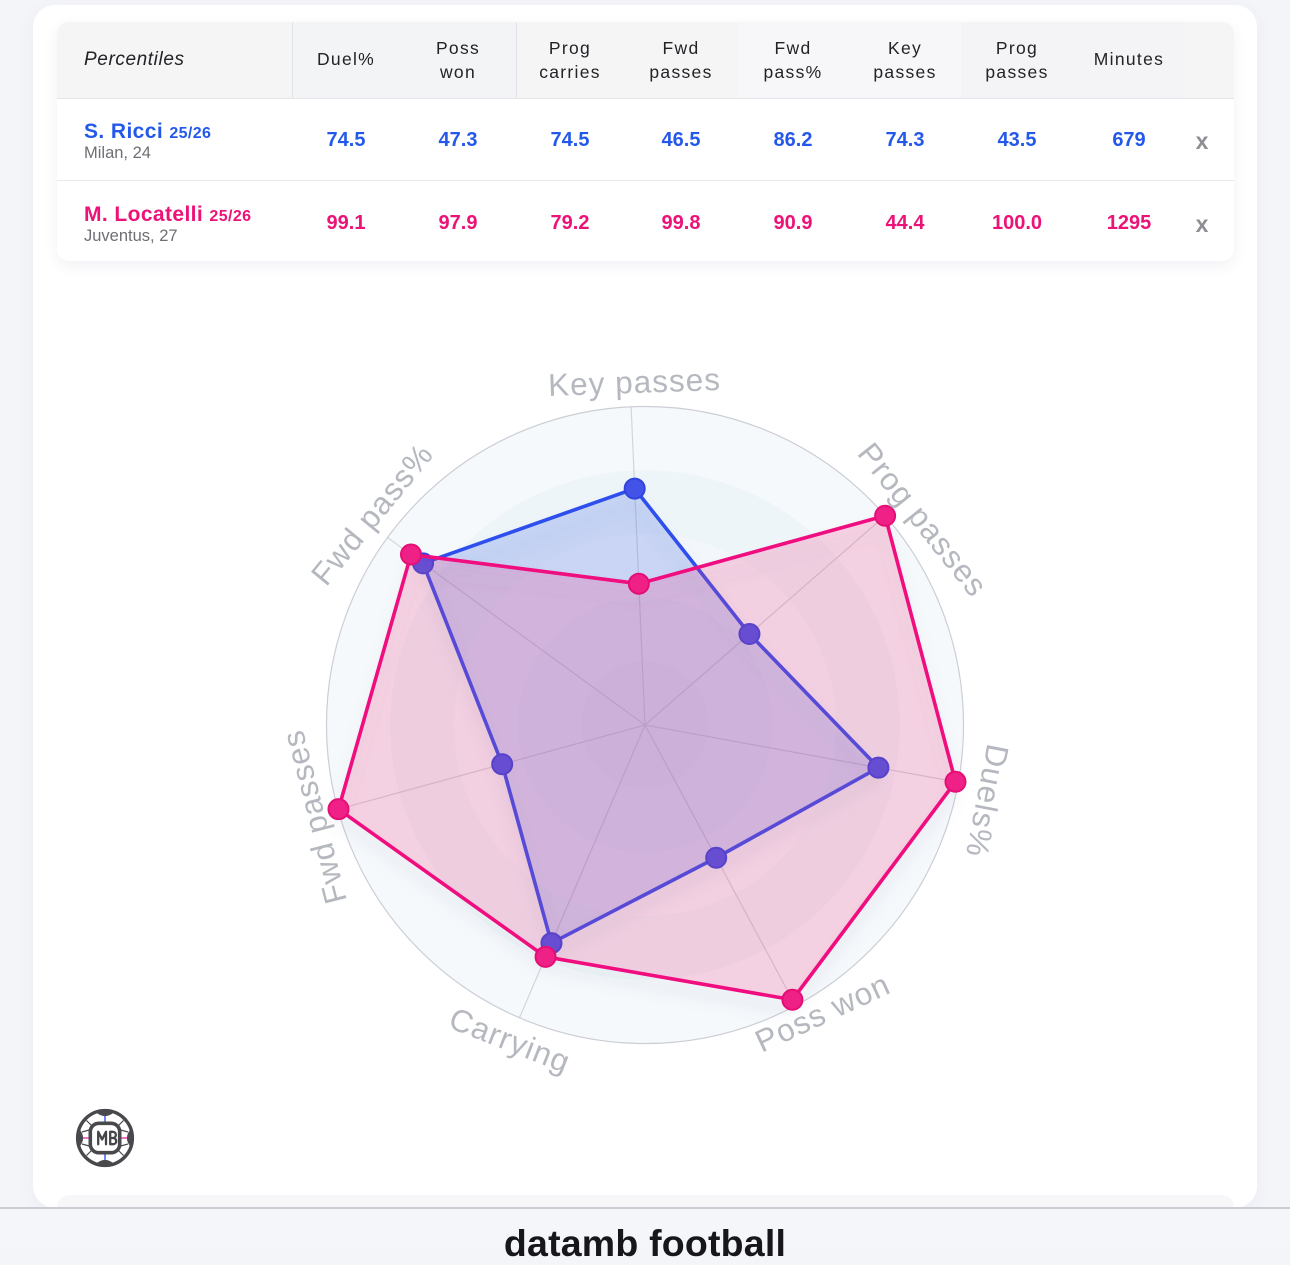  Describe the element at coordinates (987, 800) in the screenshot. I see `svg-text: Duels%` at that location.